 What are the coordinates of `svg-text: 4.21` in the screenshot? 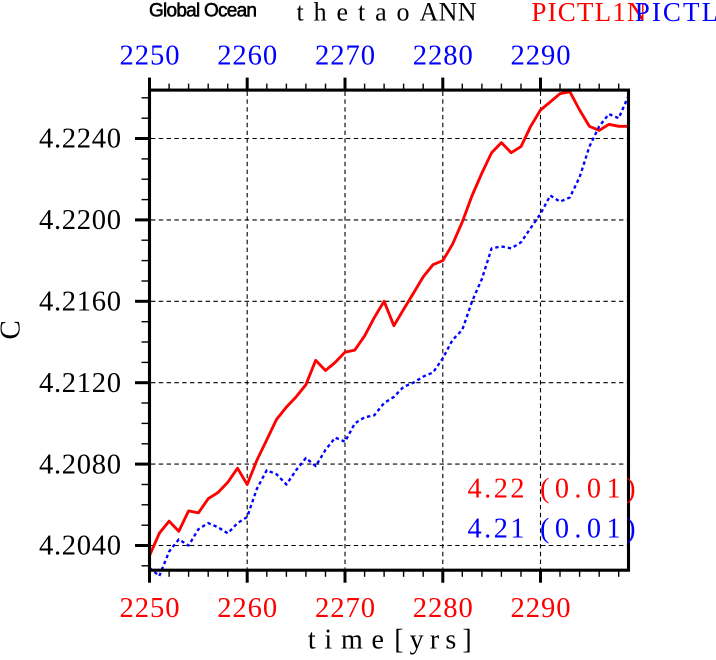 It's located at (496, 529).